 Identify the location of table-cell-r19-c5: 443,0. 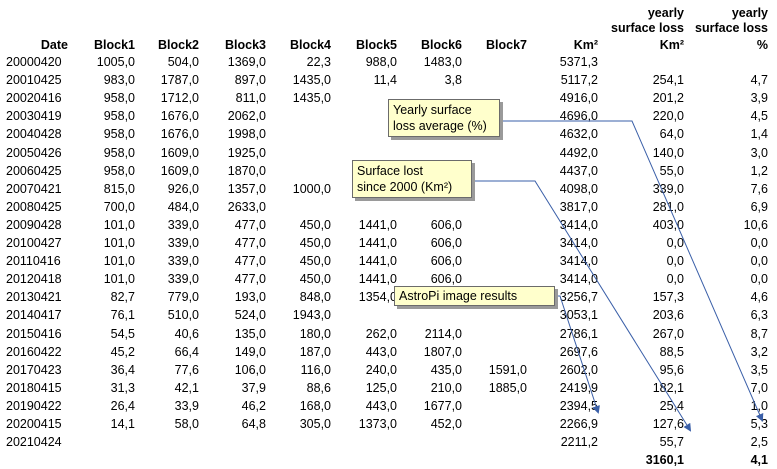
(381, 406).